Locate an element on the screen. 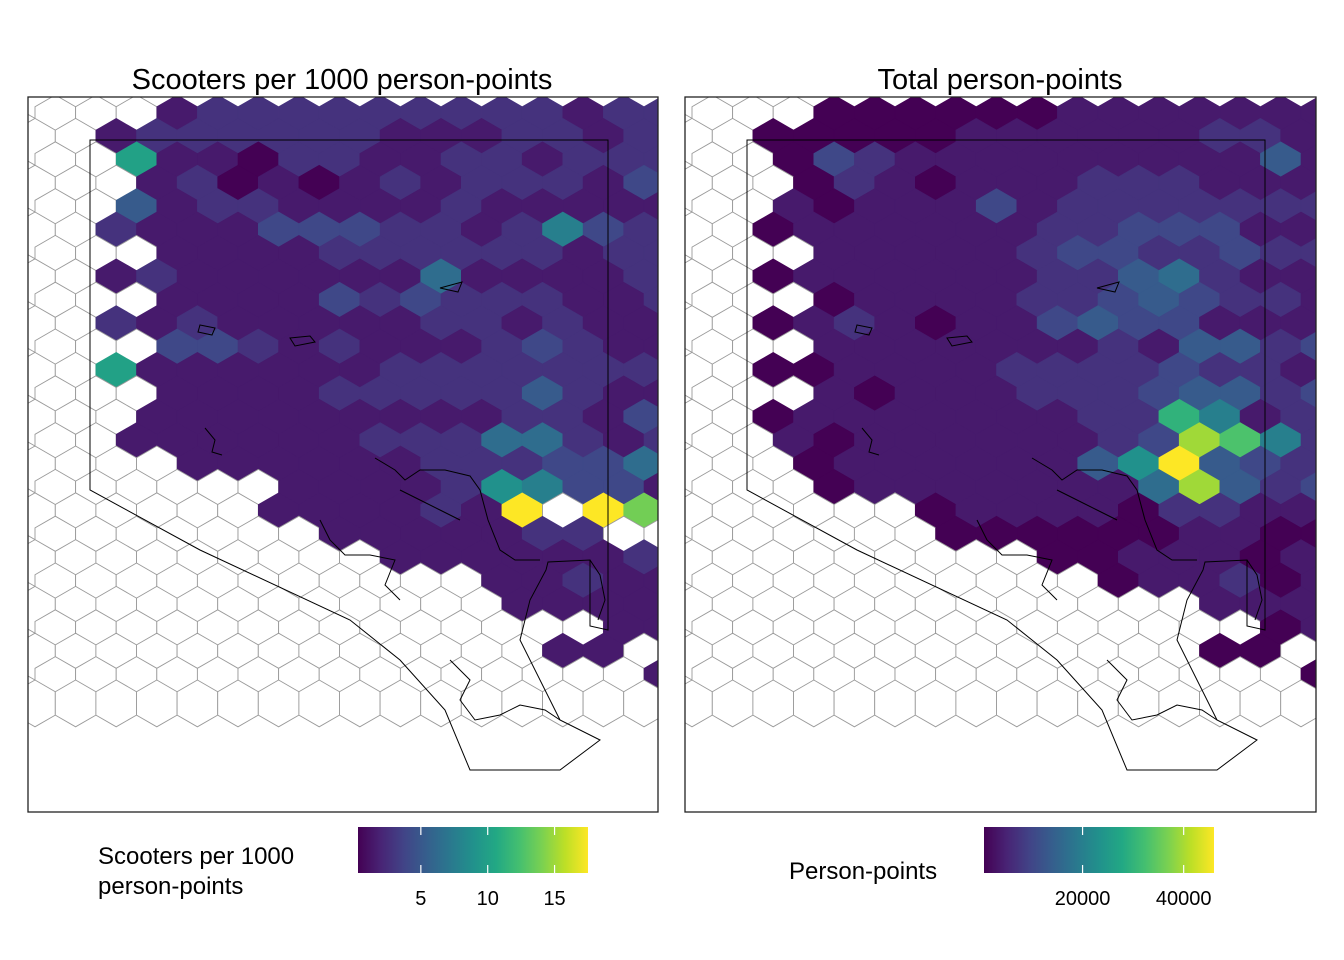  panel-title-person-points: Total person-points is located at coordinates (999, 80).